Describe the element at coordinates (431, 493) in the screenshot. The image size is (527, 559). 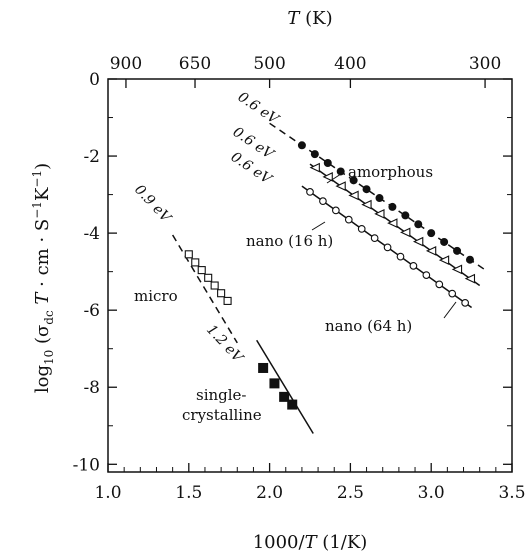
I see `x-tick-label: 3.0` at that location.